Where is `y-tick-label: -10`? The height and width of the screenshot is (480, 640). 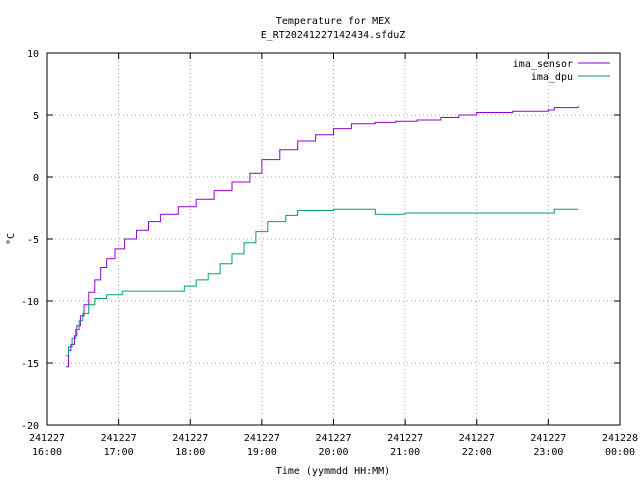 y-tick-label: -10 is located at coordinates (30, 302).